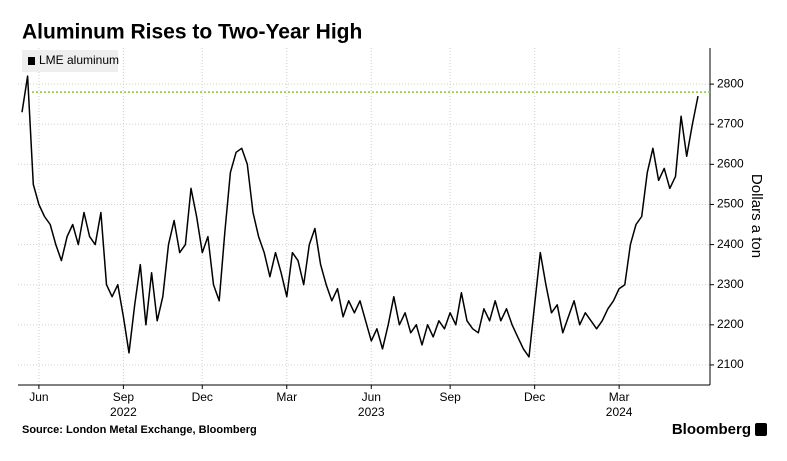 Image resolution: width=787 pixels, height=461 pixels. Describe the element at coordinates (619, 412) in the screenshot. I see `x-year-label: 2024` at that location.